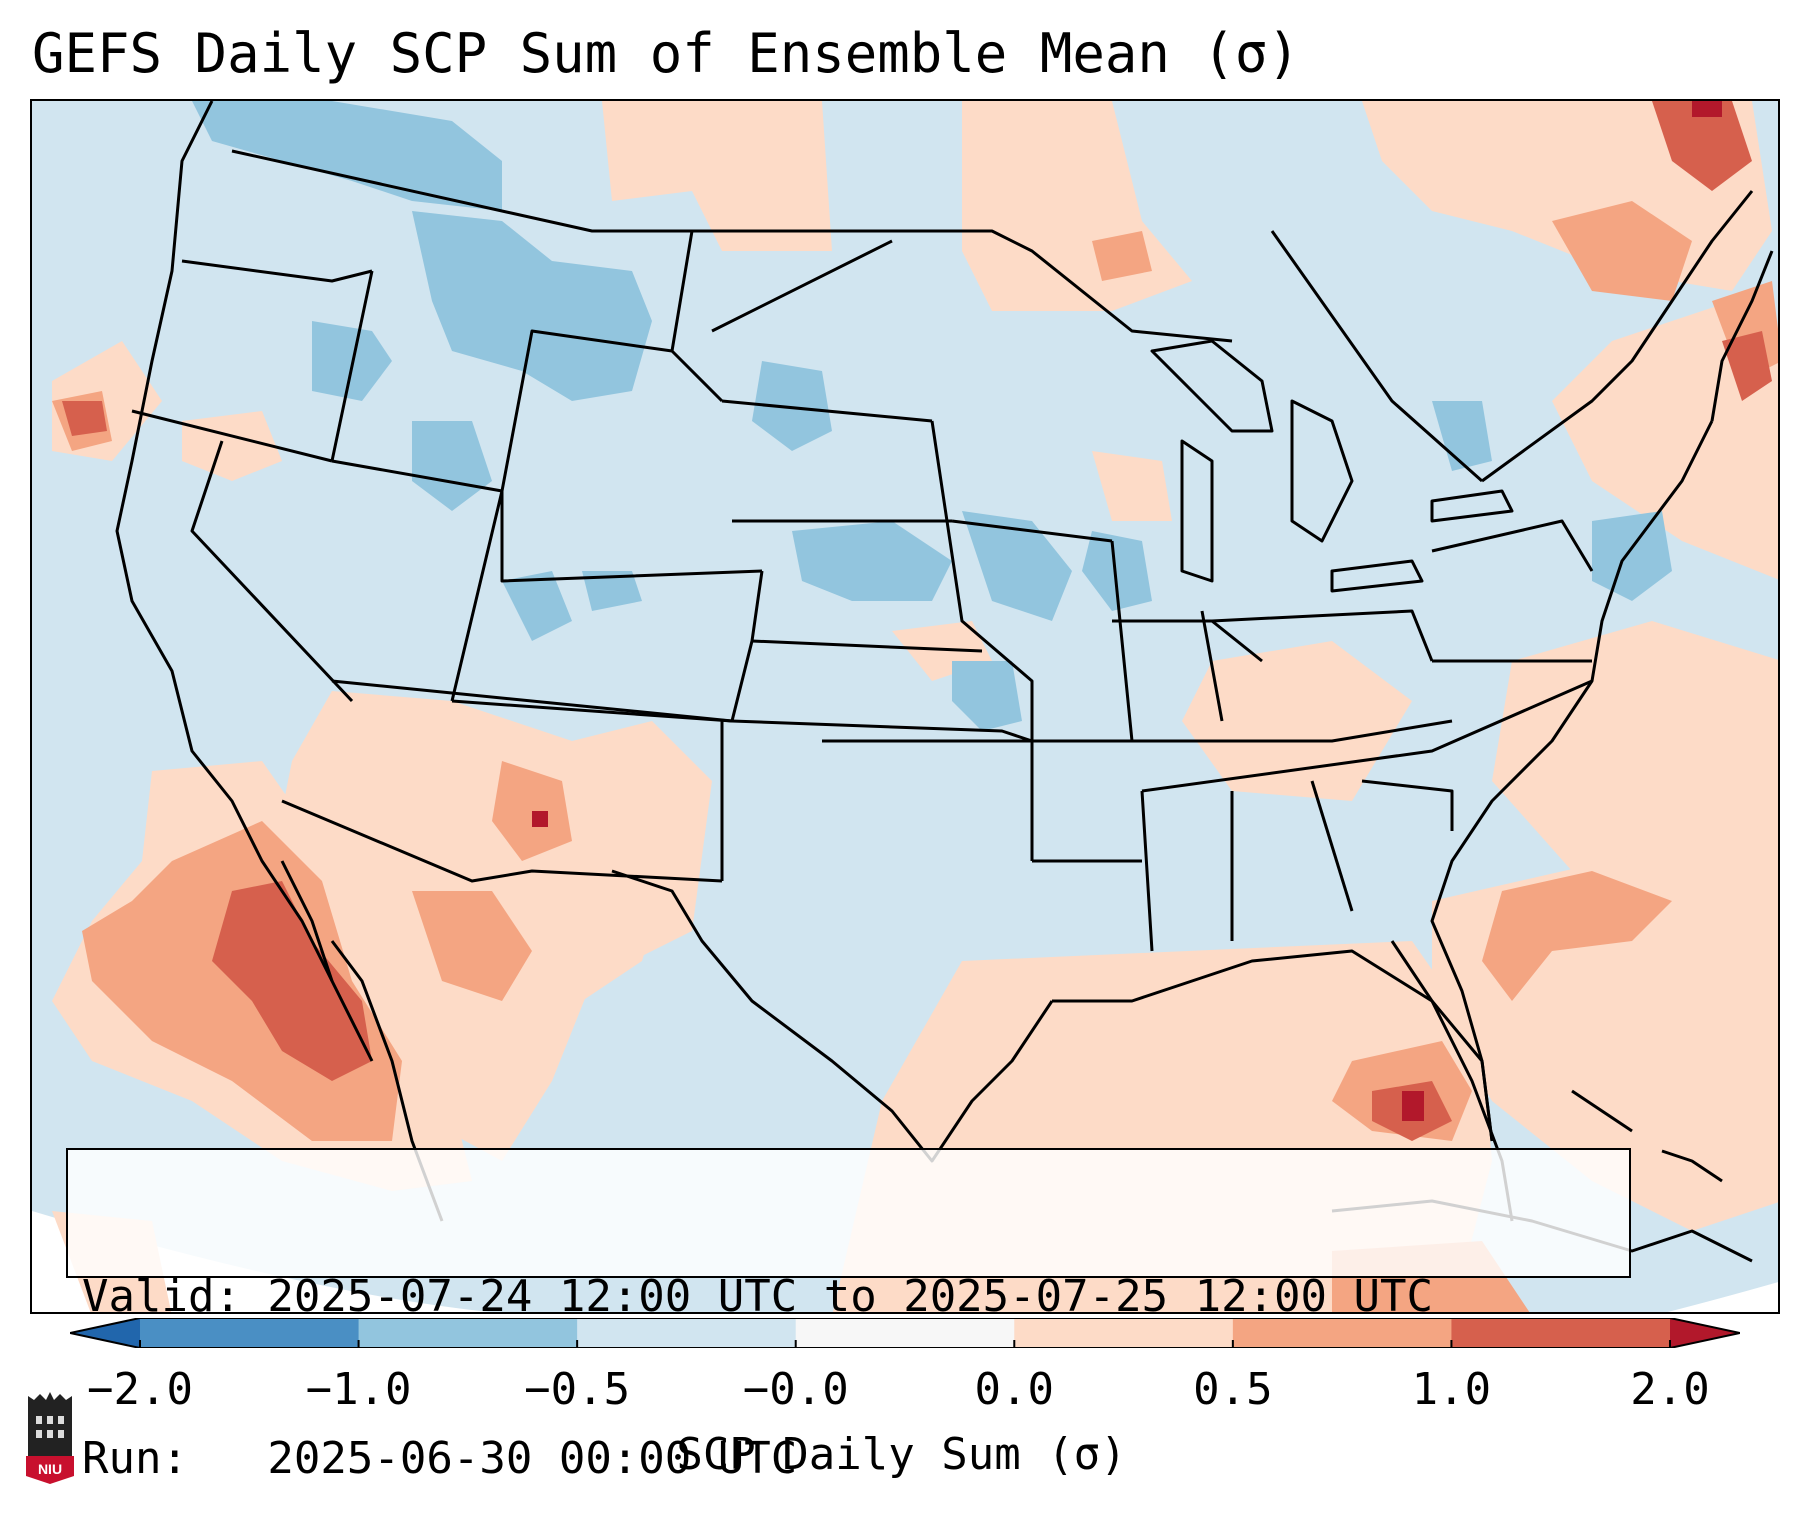 The width and height of the screenshot is (1803, 1540). I want to click on colorbar-extend-under, so click(105, 1333).